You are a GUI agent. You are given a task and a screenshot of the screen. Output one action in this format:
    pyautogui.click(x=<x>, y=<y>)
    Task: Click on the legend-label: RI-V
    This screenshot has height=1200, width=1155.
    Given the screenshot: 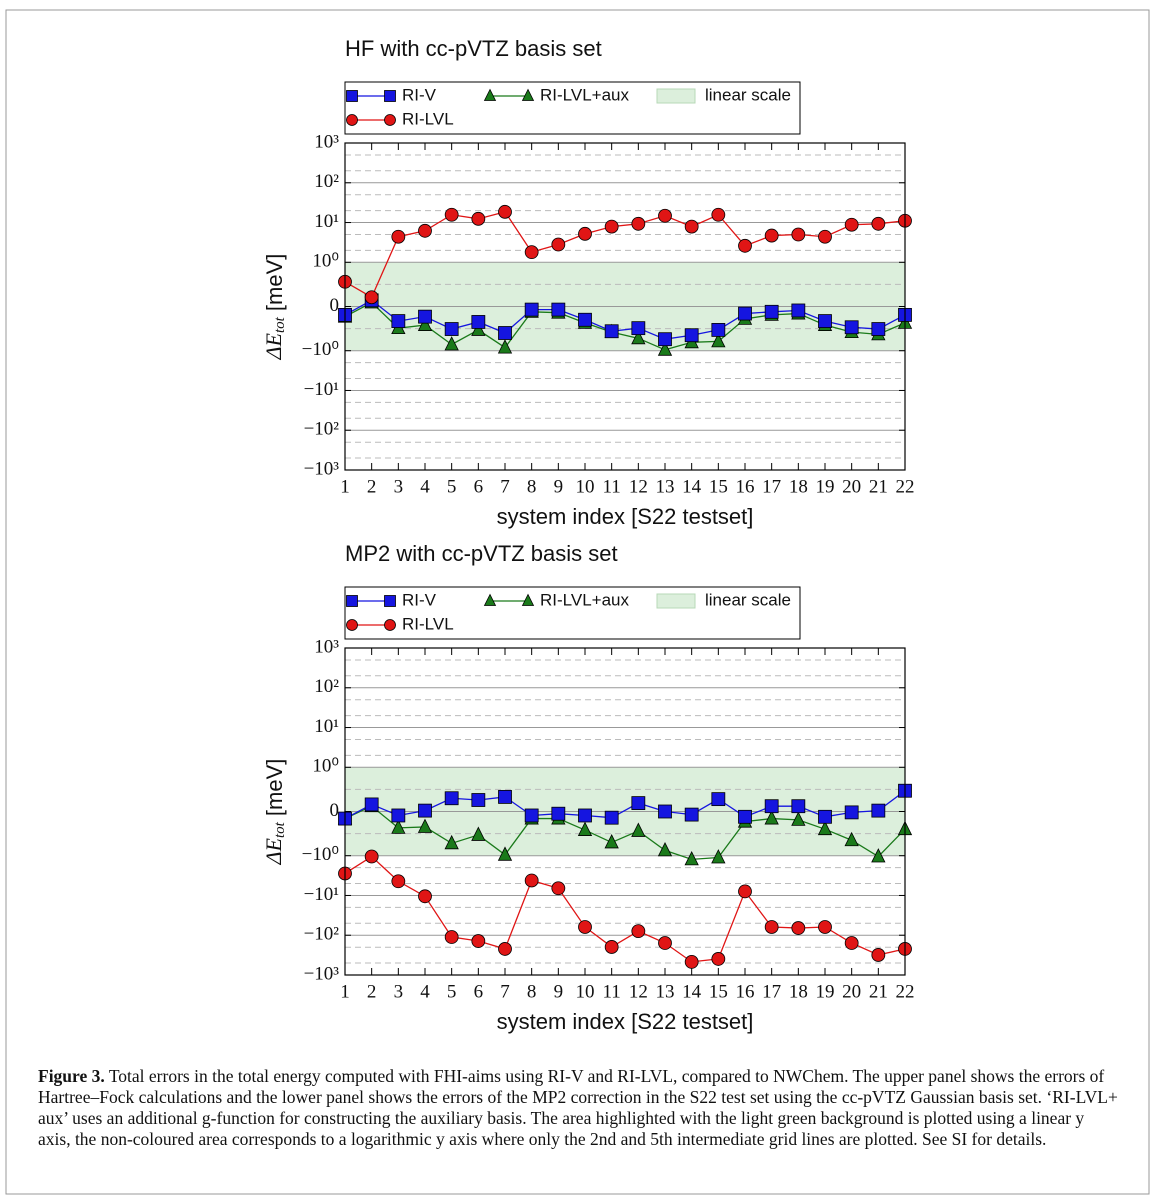 What is the action you would take?
    pyautogui.click(x=419, y=94)
    